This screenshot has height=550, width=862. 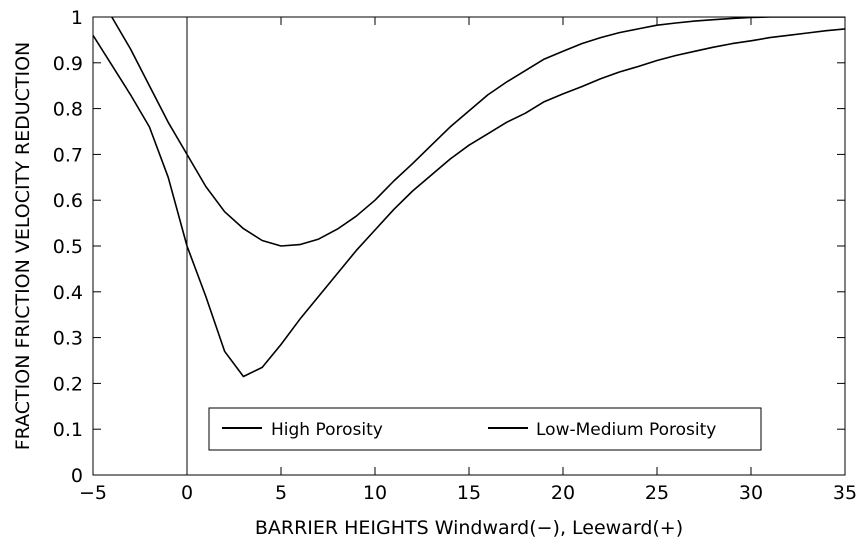 What do you see at coordinates (657, 493) in the screenshot?
I see `x-tick-label: 25` at bounding box center [657, 493].